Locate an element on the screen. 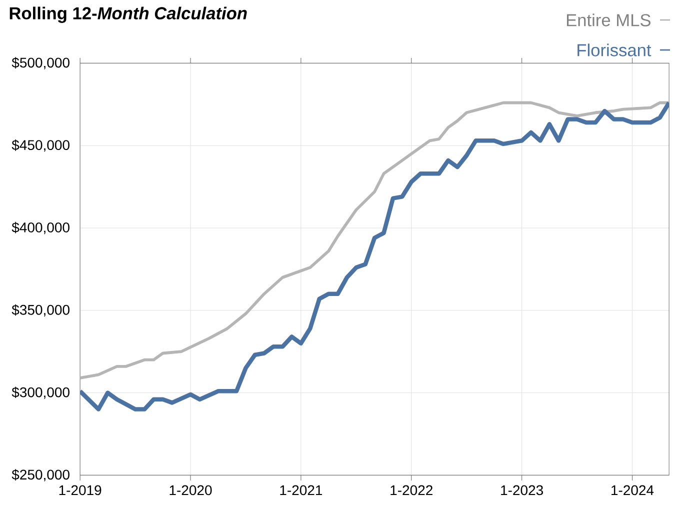 The width and height of the screenshot is (686, 523). x-tick-label: 1-2019 is located at coordinates (80, 490).